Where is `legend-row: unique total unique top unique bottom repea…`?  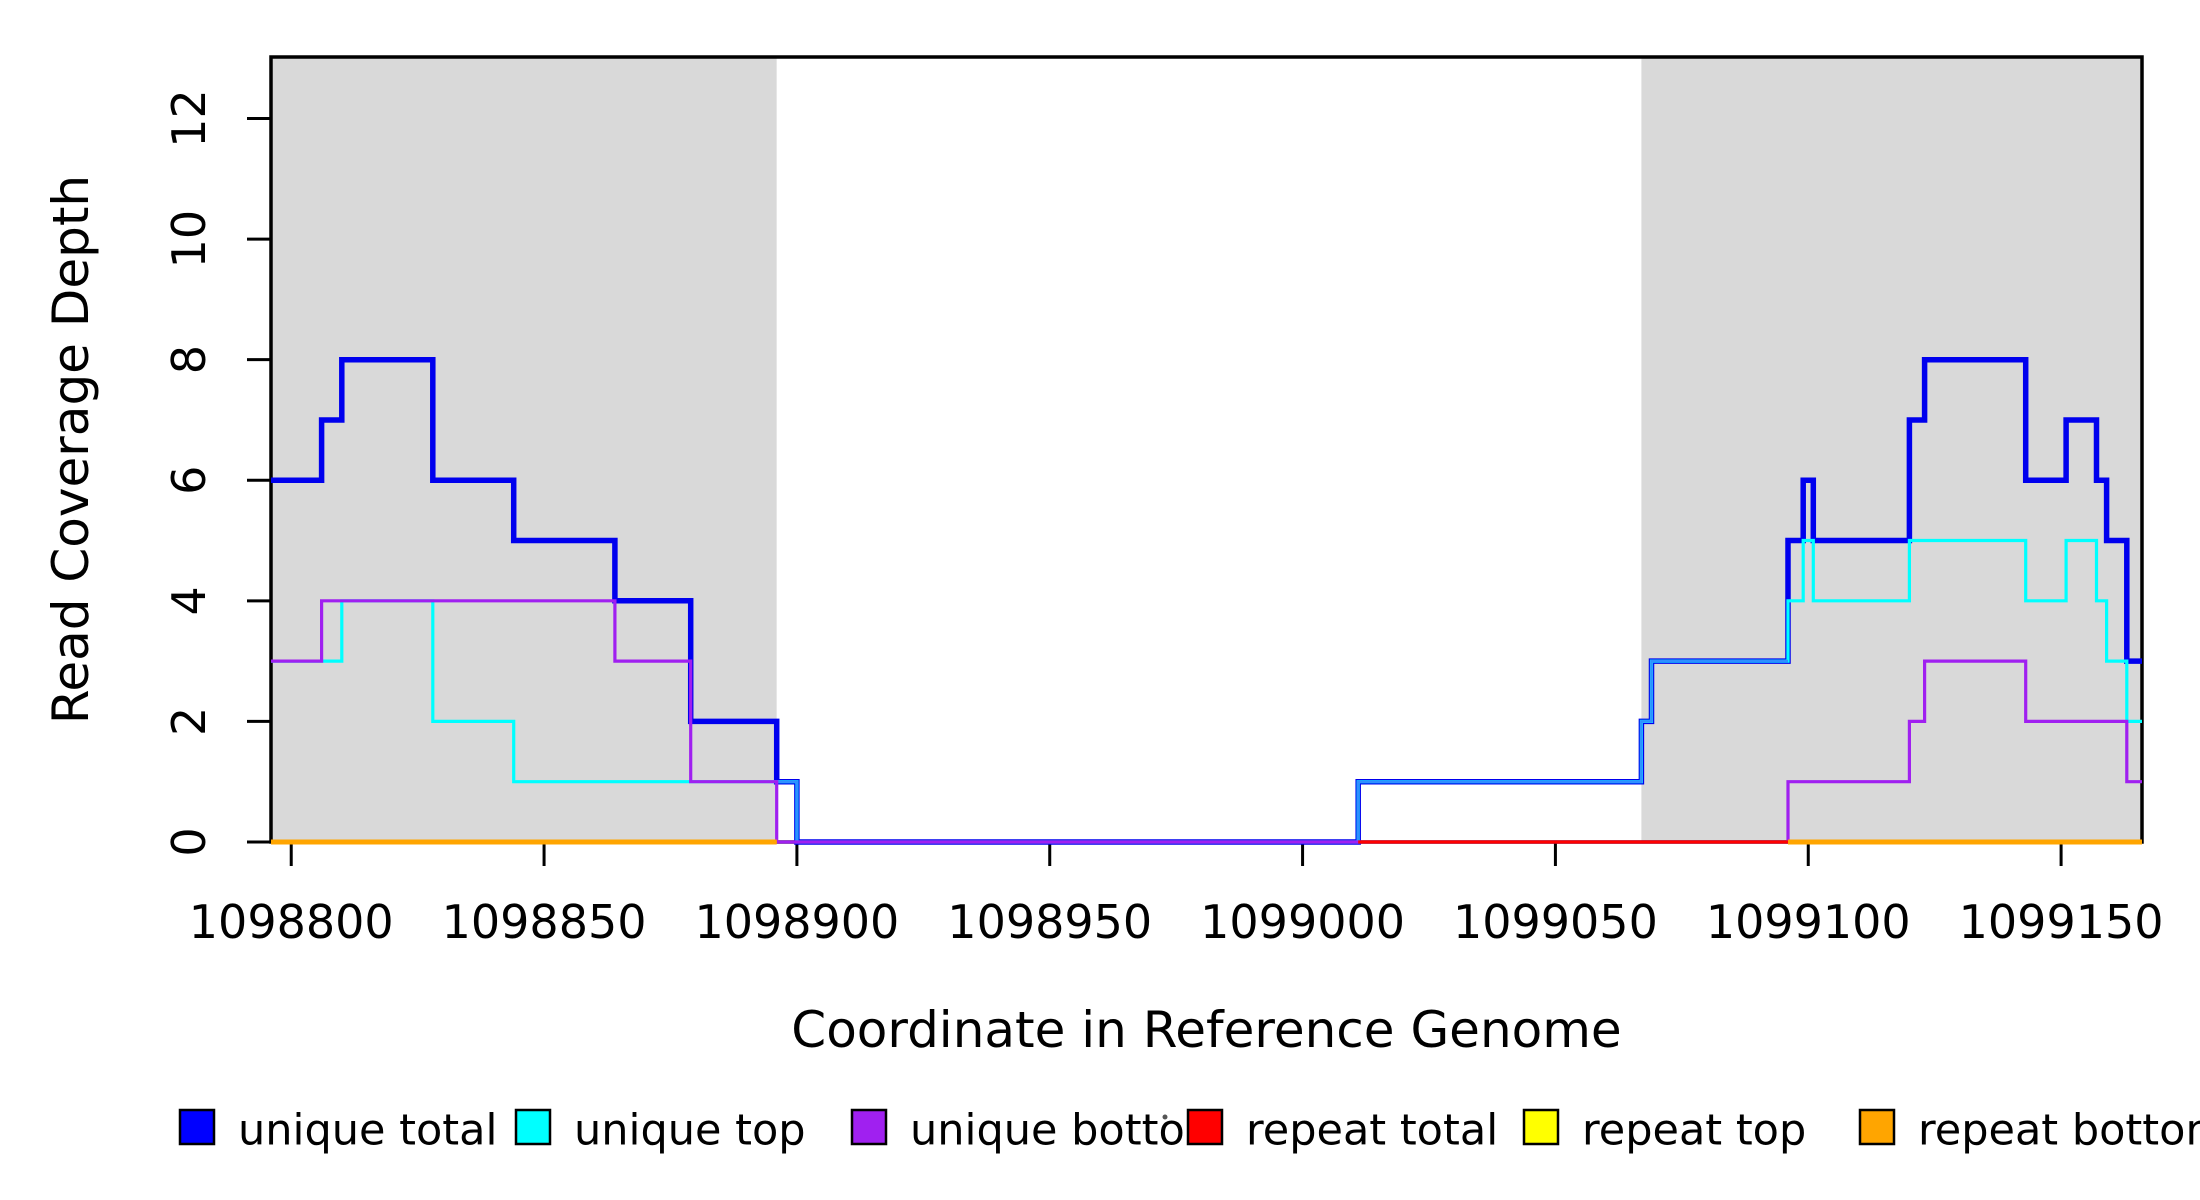 legend-row: unique total unique top unique bottom repea… is located at coordinates (1189, 1131).